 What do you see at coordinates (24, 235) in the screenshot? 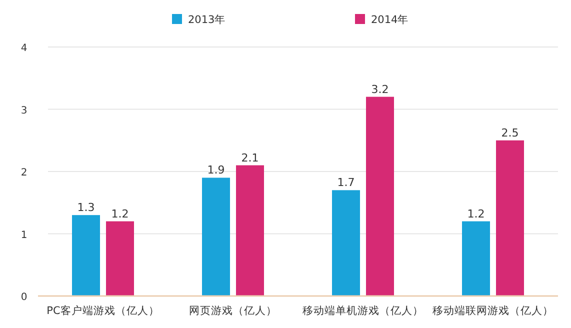
I see `y-tick-label: 1` at bounding box center [24, 235].